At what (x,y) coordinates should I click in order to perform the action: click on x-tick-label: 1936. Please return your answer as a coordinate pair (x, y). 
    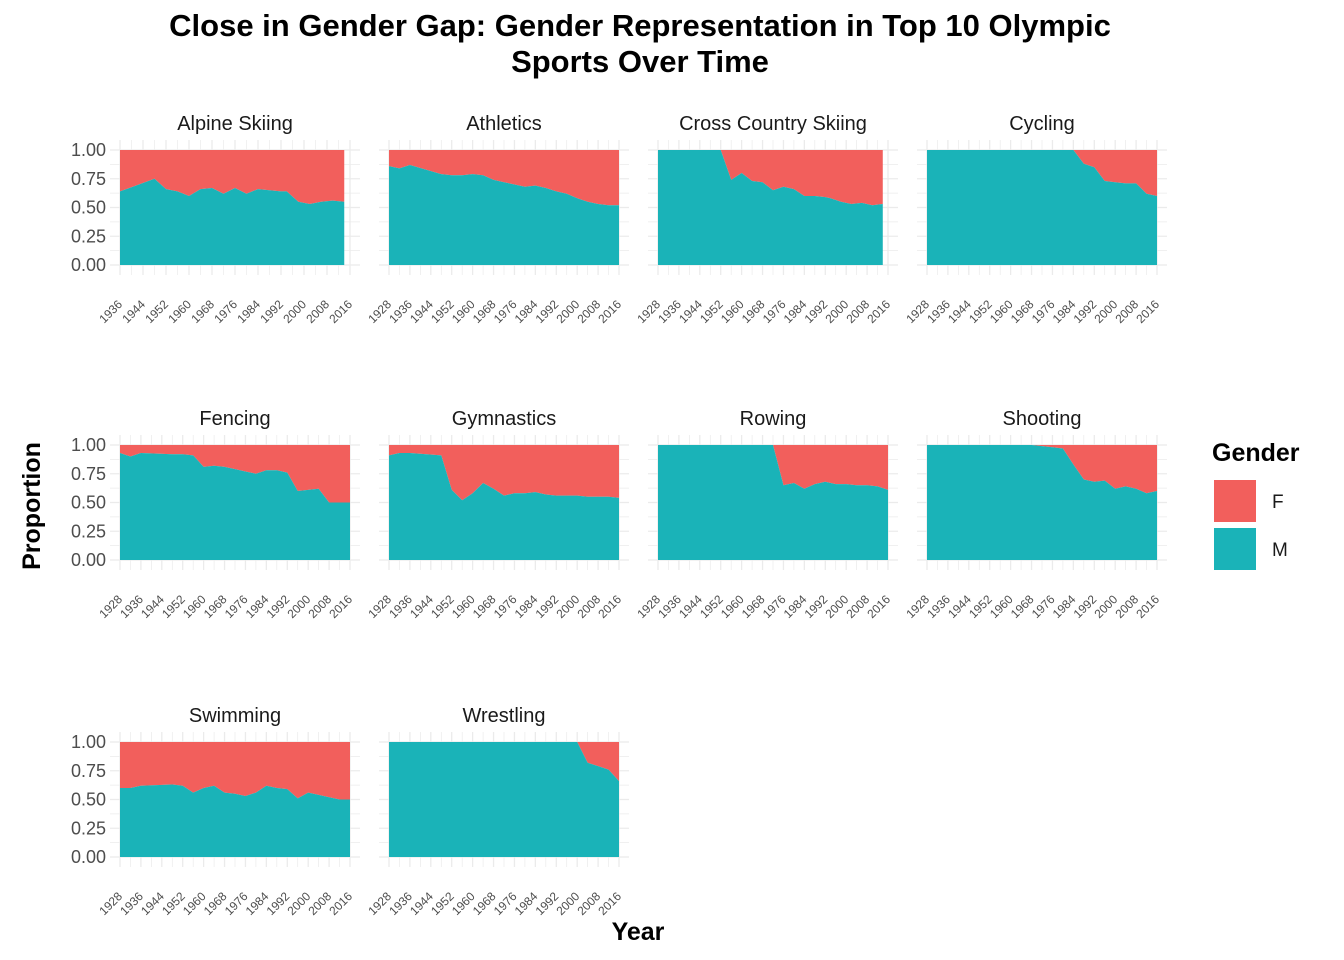
    Looking at the image, I should click on (110, 311).